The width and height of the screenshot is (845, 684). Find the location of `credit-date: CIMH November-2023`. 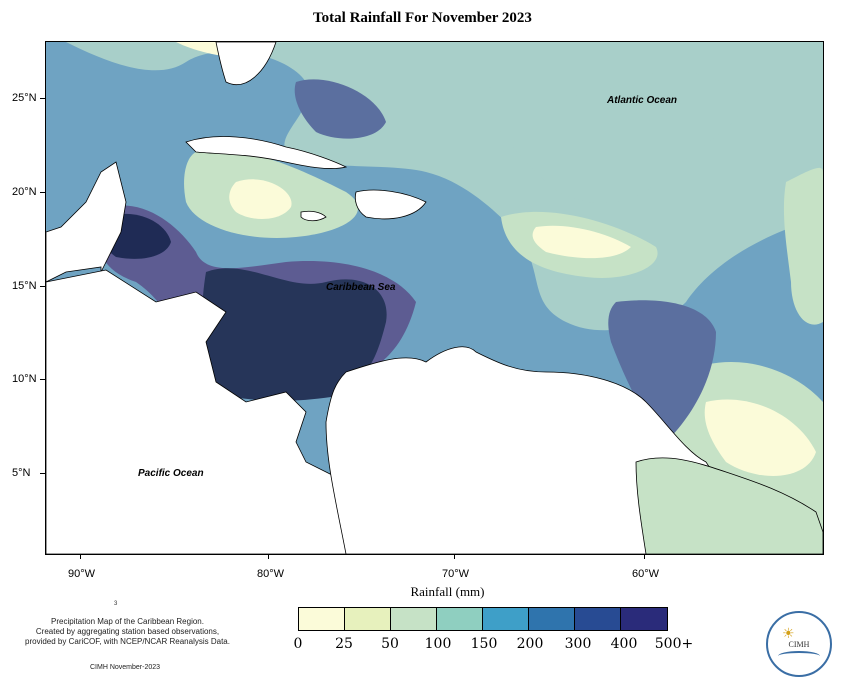

credit-date: CIMH November-2023 is located at coordinates (125, 667).